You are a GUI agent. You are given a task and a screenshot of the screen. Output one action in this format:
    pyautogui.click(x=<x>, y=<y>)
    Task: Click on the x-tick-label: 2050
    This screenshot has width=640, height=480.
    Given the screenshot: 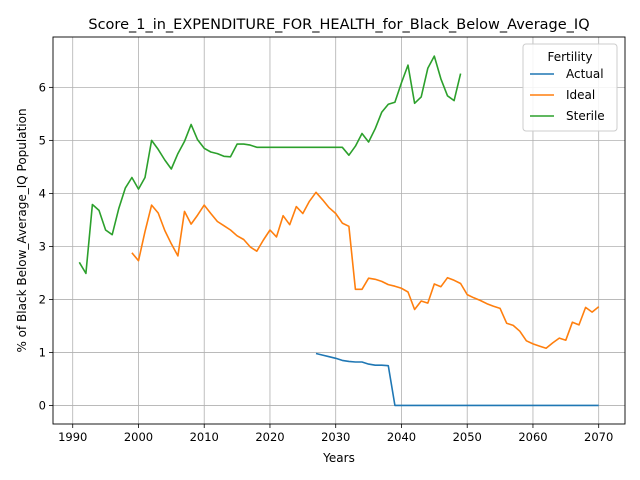 What is the action you would take?
    pyautogui.click(x=467, y=437)
    